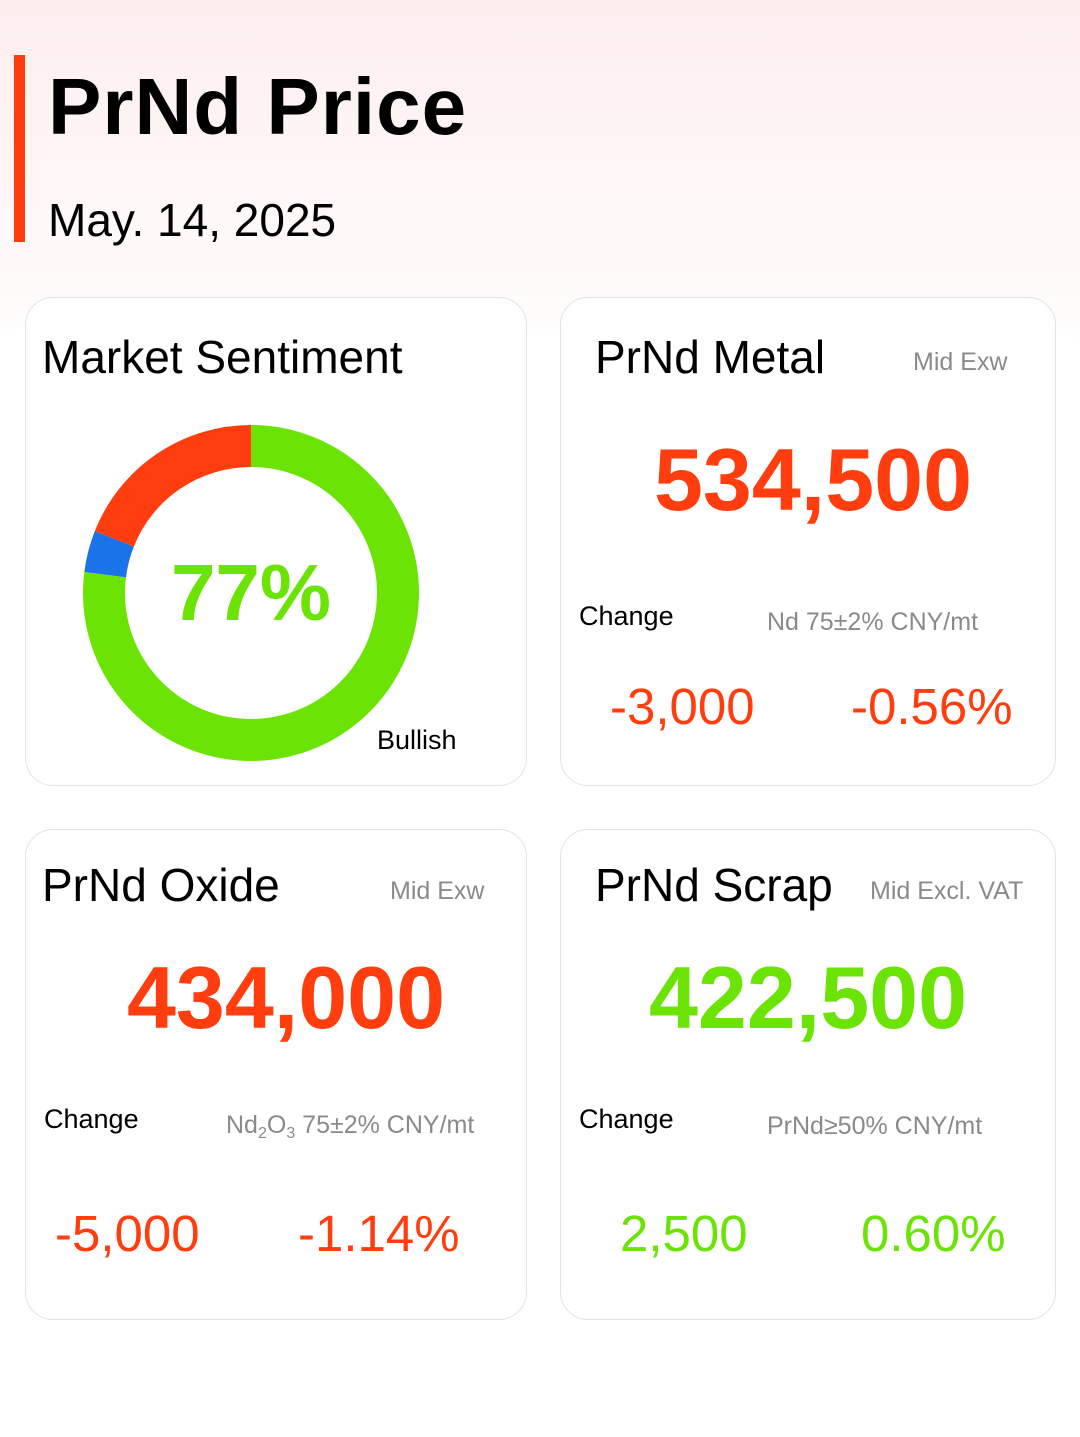  I want to click on metal-change-abs: -3,000, so click(682, 706).